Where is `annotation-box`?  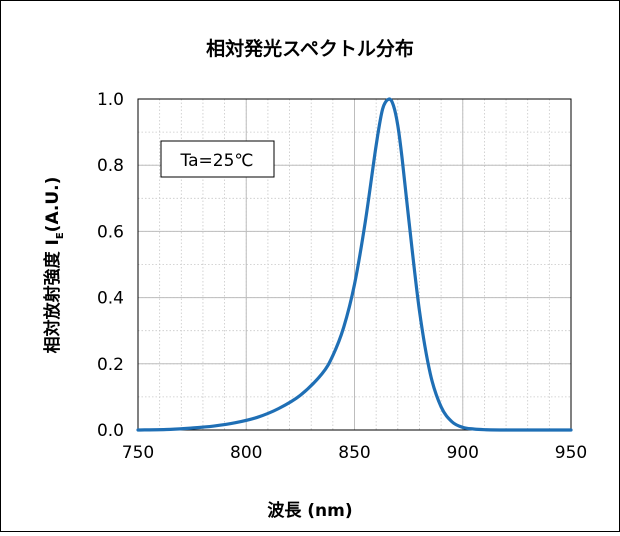 annotation-box is located at coordinates (217, 159).